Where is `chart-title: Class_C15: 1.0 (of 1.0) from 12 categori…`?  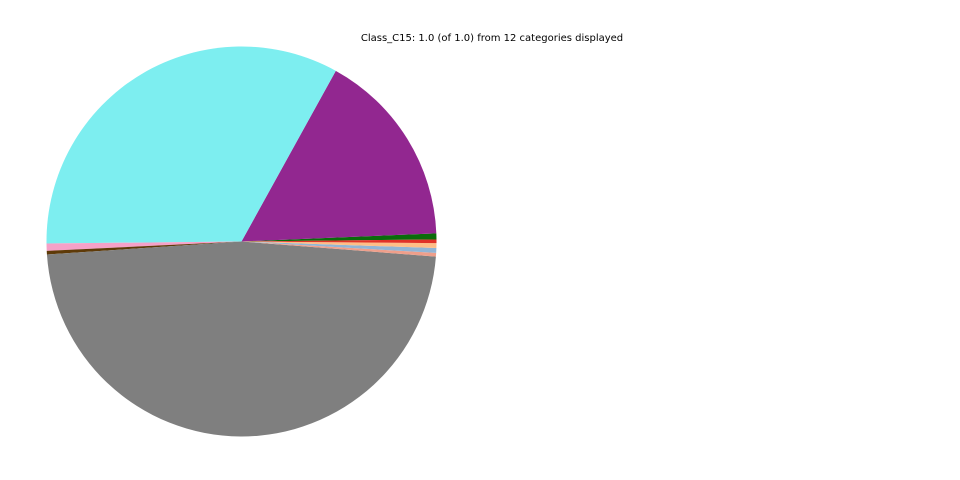
chart-title: Class_C15: 1.0 (of 1.0) from 12 categori… is located at coordinates (492, 38).